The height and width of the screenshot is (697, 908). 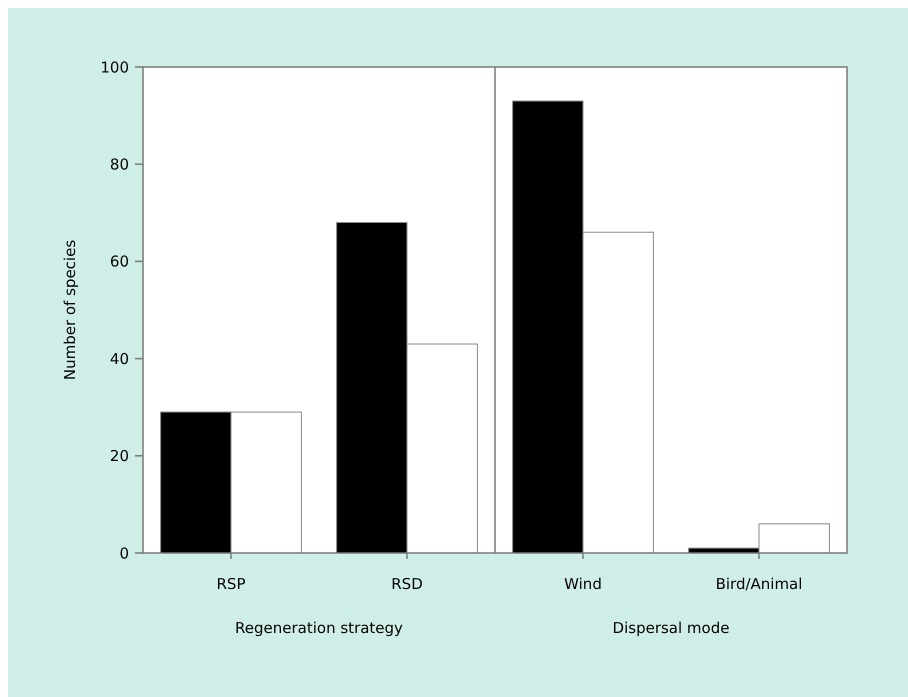 I want to click on x-tick-label: RSP, so click(x=231, y=584).